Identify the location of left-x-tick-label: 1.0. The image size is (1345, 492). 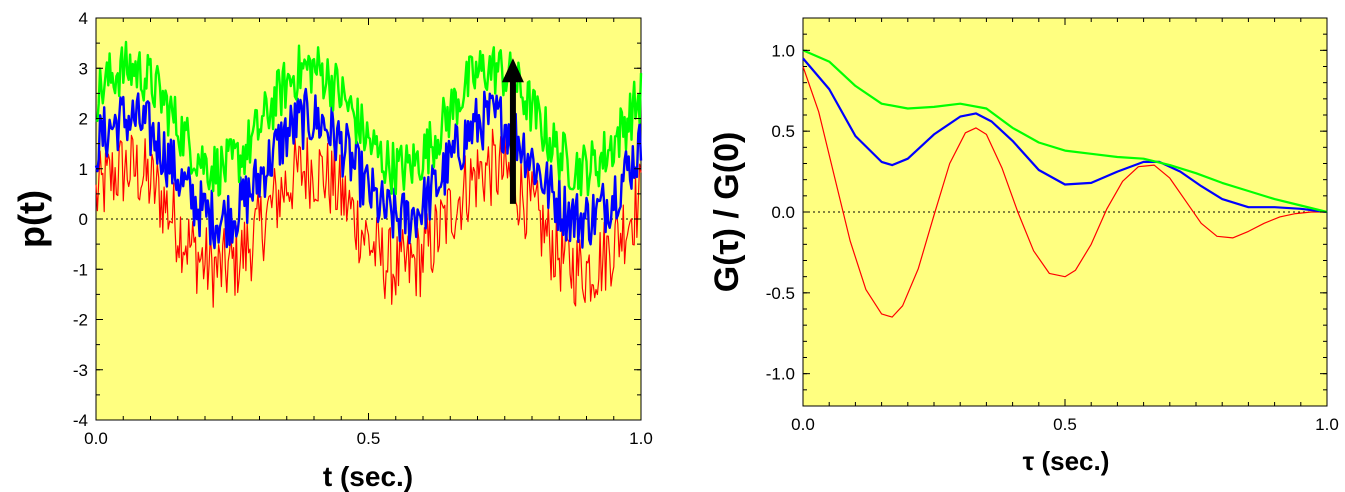
(641, 438).